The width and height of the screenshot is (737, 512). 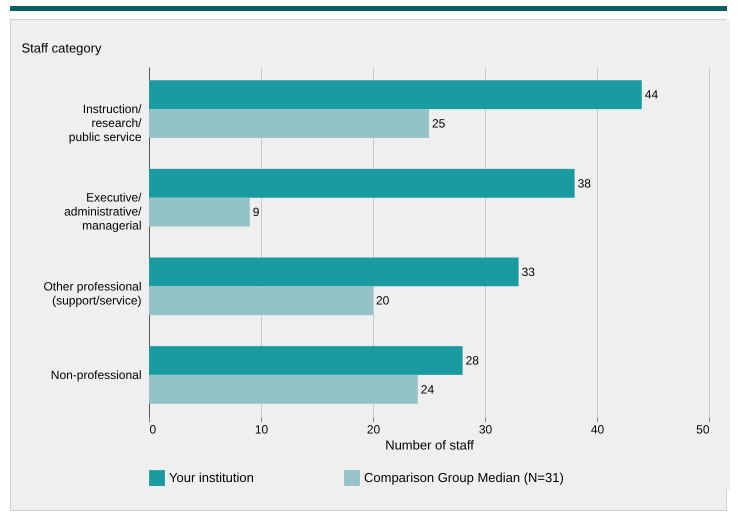 I want to click on legend-label: Comparison Group Median (N=31), so click(x=464, y=478).